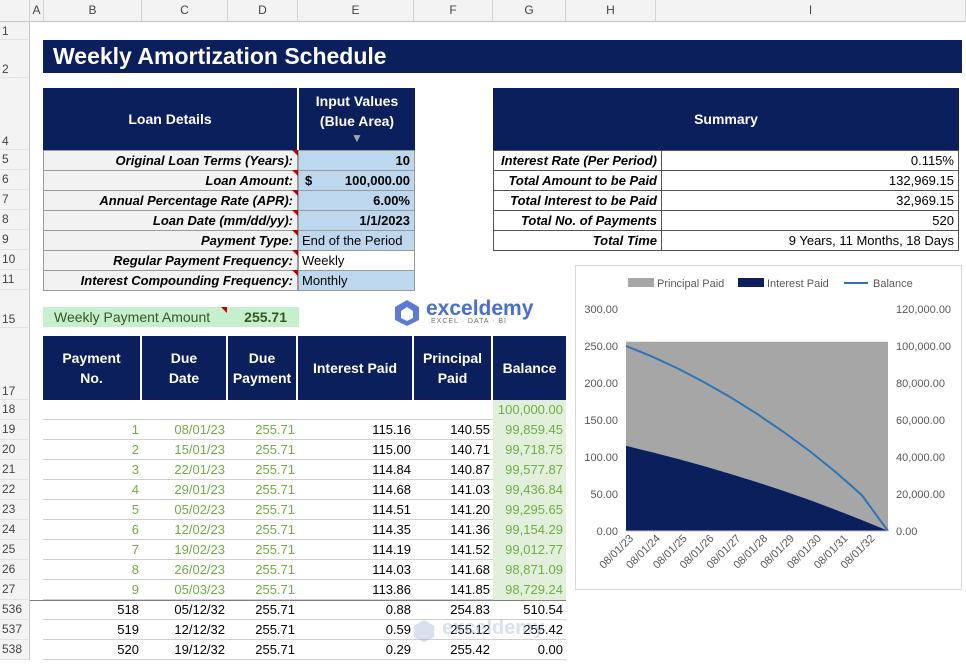 This screenshot has height=664, width=966. I want to click on row-header: 26, so click(15, 570).